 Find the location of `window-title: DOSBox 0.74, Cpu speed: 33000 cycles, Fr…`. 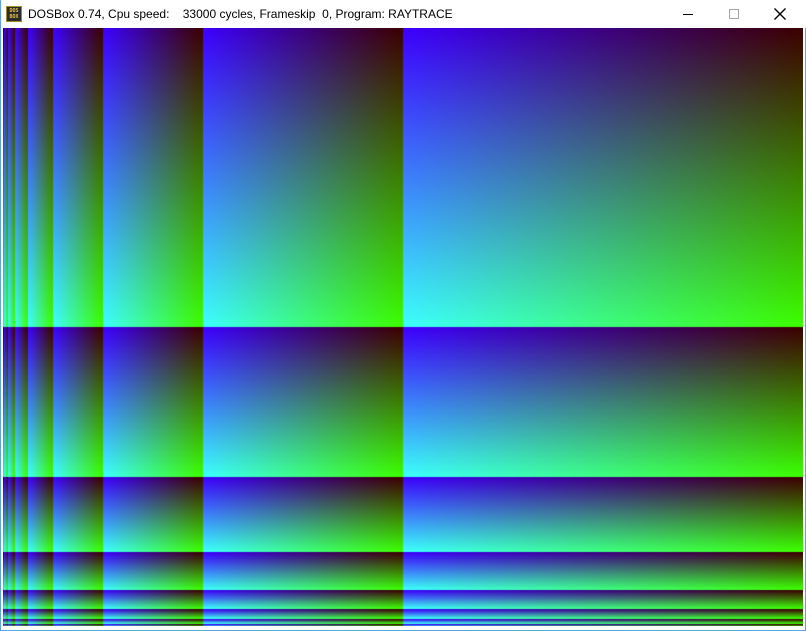

window-title: DOSBox 0.74, Cpu speed: 33000 cycles, Fr… is located at coordinates (240, 14).